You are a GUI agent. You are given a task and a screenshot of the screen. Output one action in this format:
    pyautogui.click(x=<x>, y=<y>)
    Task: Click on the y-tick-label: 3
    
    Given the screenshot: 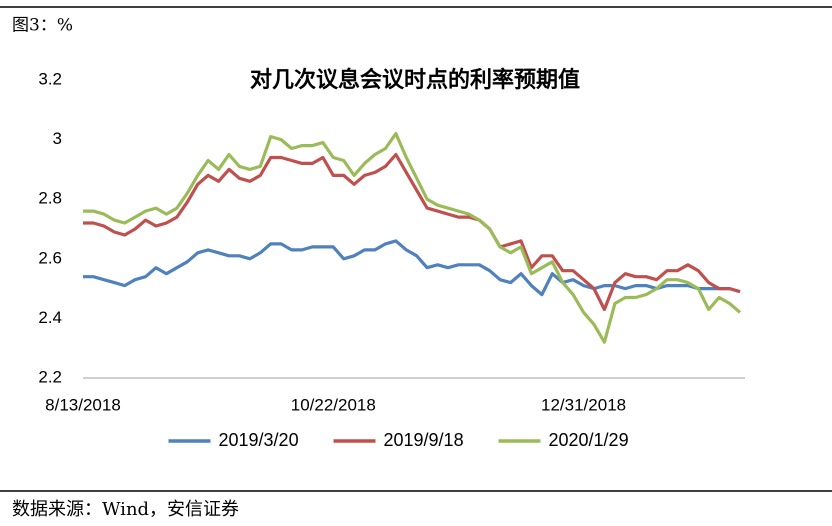 What is the action you would take?
    pyautogui.click(x=57, y=138)
    